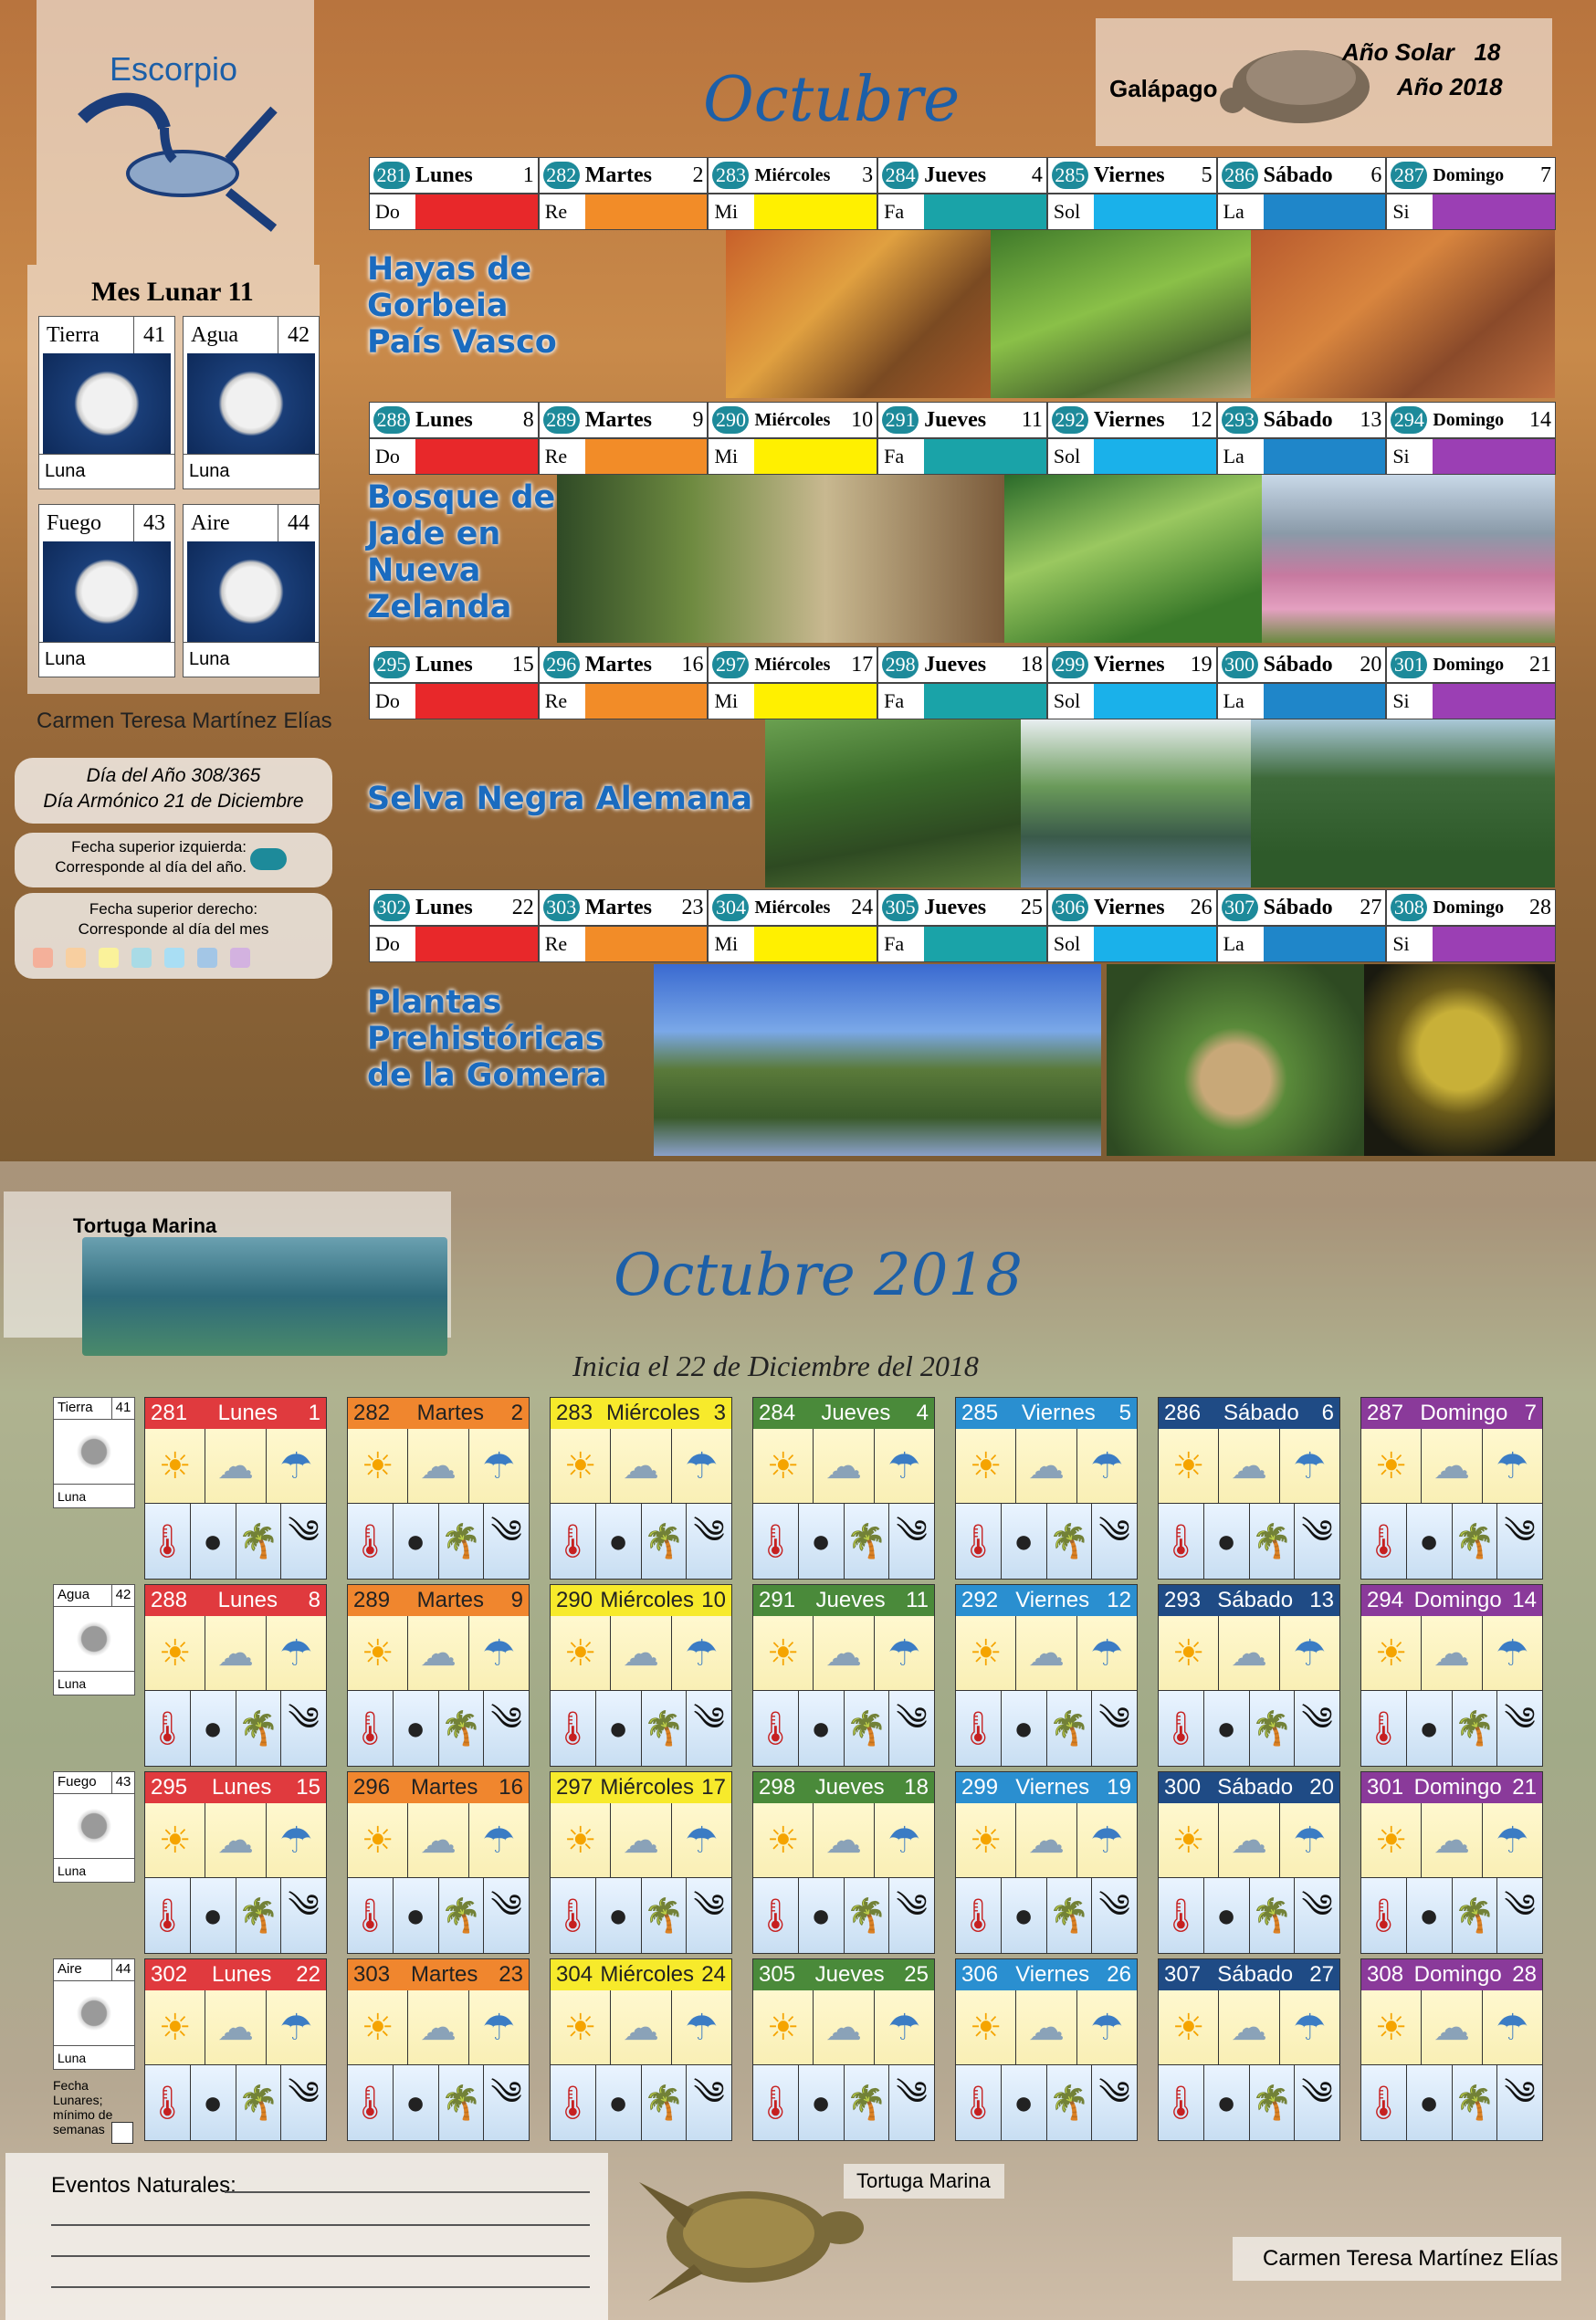  What do you see at coordinates (623, 175) in the screenshot?
I see `day-cell: 282 Martes 2` at bounding box center [623, 175].